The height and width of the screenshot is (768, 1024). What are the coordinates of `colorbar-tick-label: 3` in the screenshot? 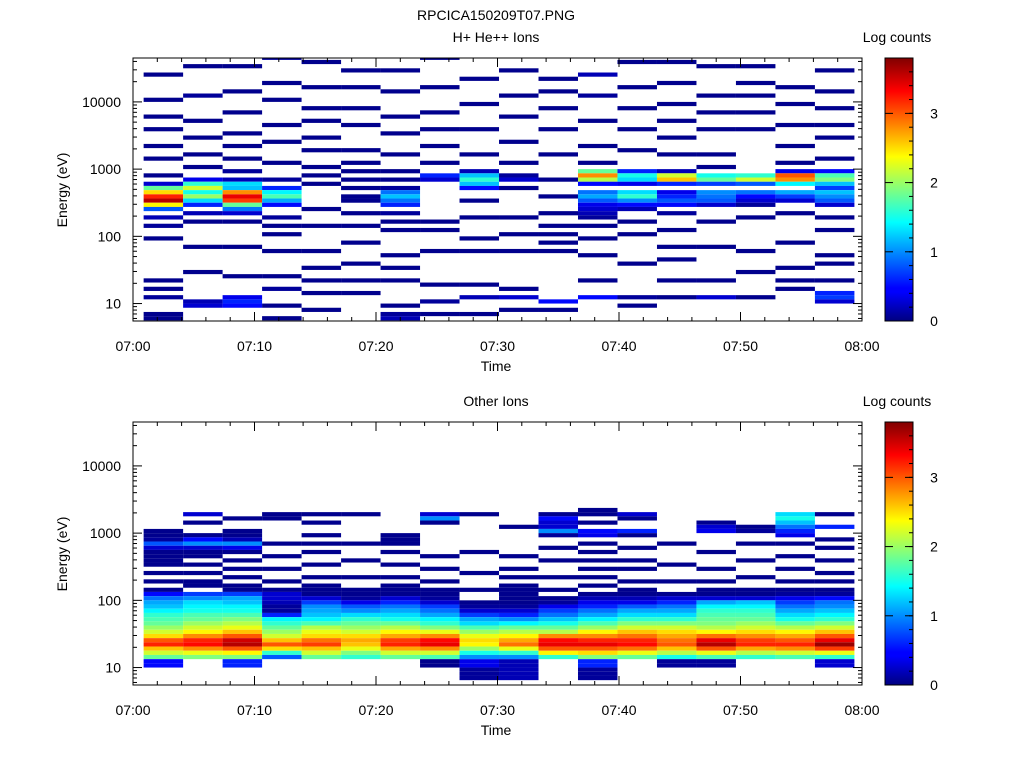 It's located at (934, 113).